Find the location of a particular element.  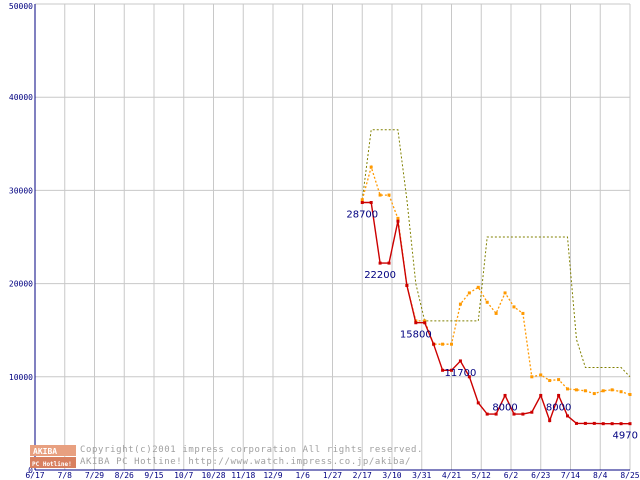

x-tick-label: 8/25 is located at coordinates (629, 475).